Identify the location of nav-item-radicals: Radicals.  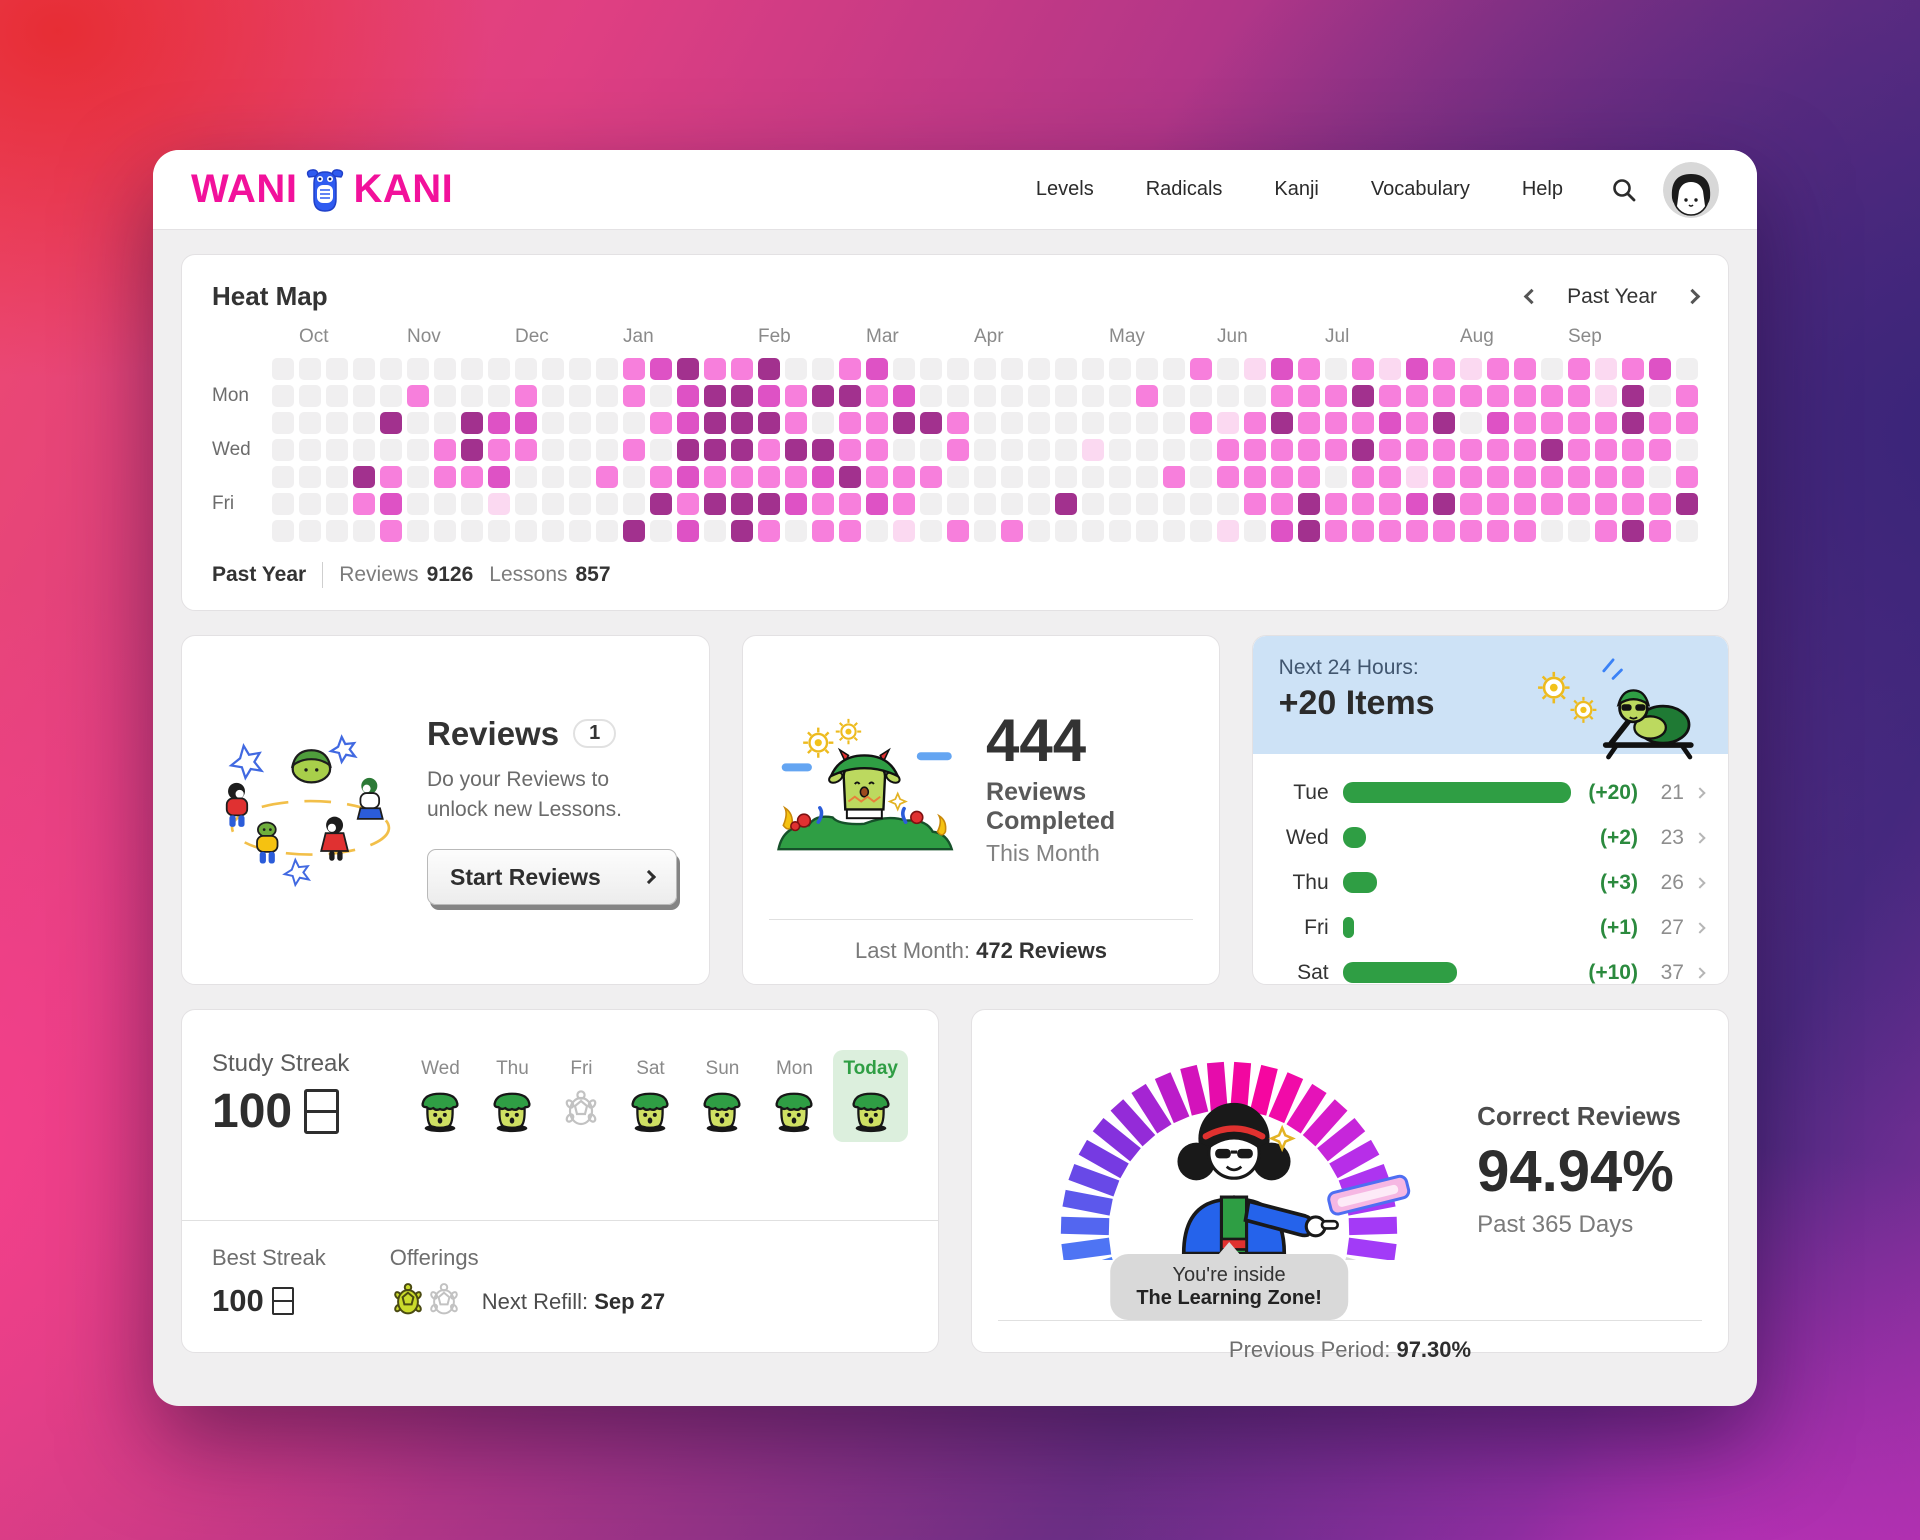
(1184, 189).